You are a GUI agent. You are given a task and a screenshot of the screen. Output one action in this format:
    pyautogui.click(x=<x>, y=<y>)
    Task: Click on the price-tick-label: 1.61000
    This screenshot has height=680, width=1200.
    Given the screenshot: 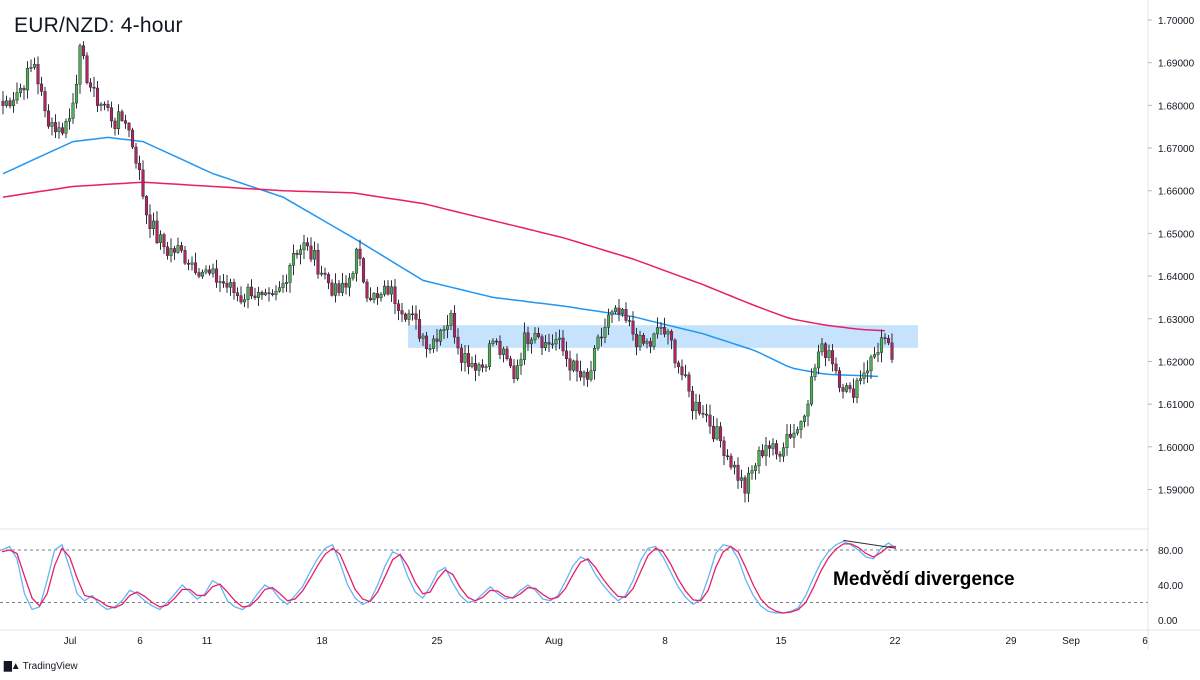 What is the action you would take?
    pyautogui.click(x=1176, y=405)
    